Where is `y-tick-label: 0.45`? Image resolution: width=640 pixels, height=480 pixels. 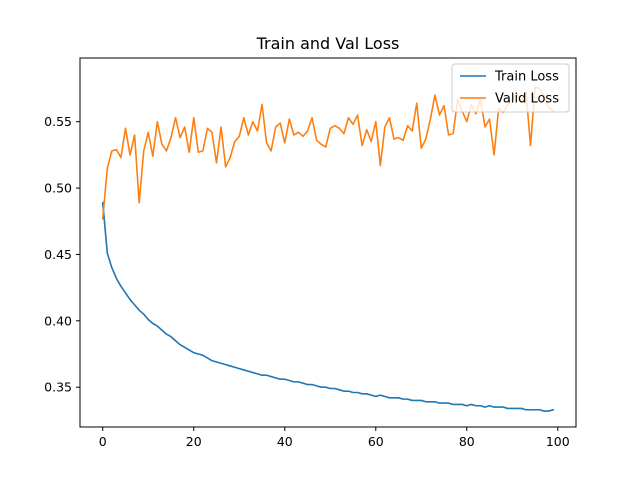 y-tick-label: 0.45 is located at coordinates (58, 254).